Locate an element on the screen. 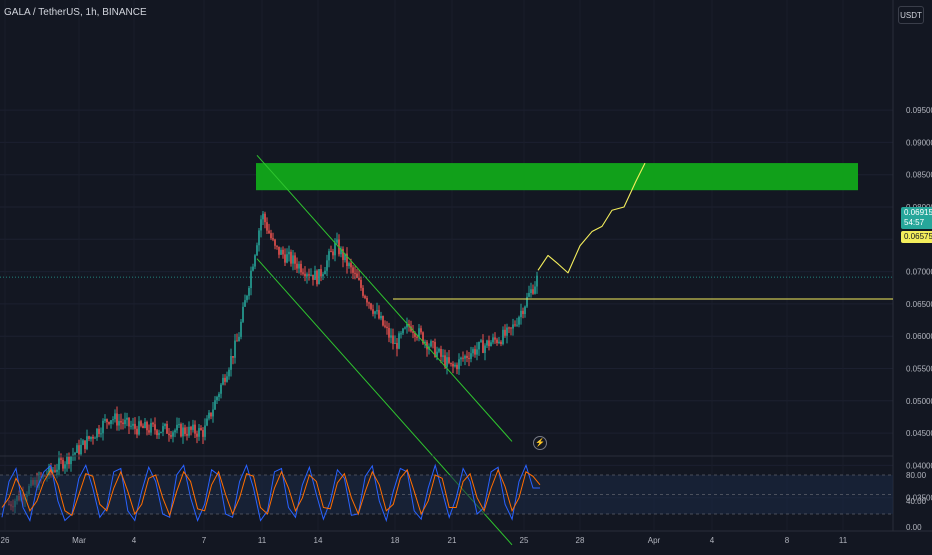  x-tick-label: 28 is located at coordinates (580, 540).